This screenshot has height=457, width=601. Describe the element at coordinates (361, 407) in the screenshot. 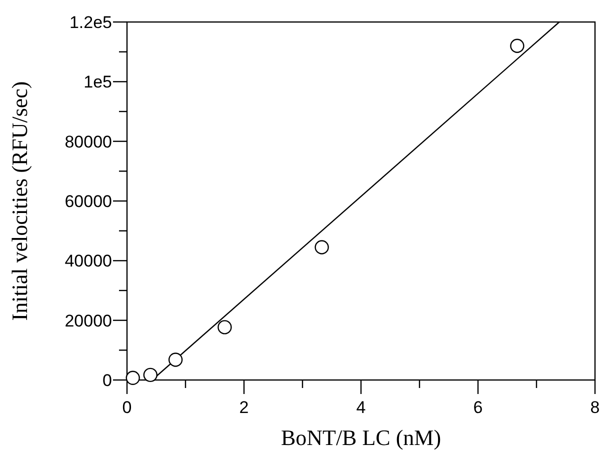

I see `x-tick-label: 4` at that location.